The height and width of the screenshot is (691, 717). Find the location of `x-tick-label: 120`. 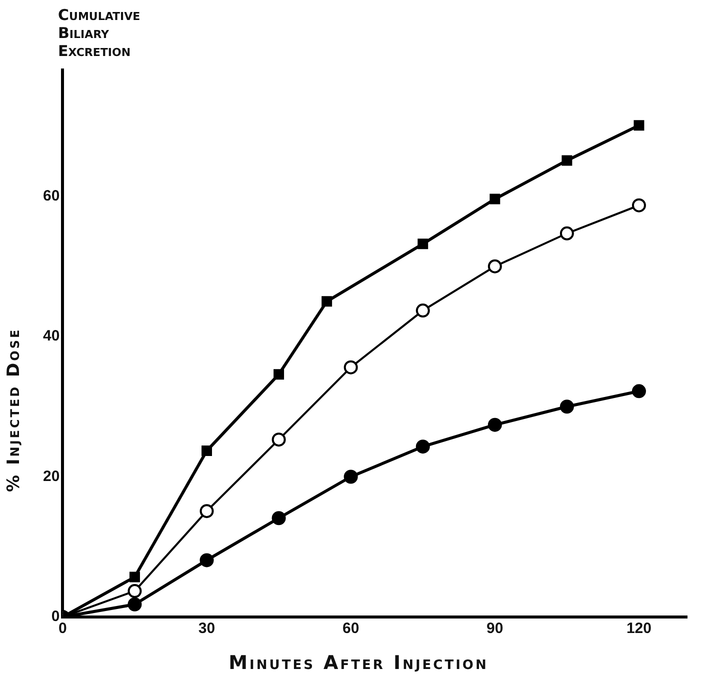

x-tick-label: 120 is located at coordinates (639, 629).